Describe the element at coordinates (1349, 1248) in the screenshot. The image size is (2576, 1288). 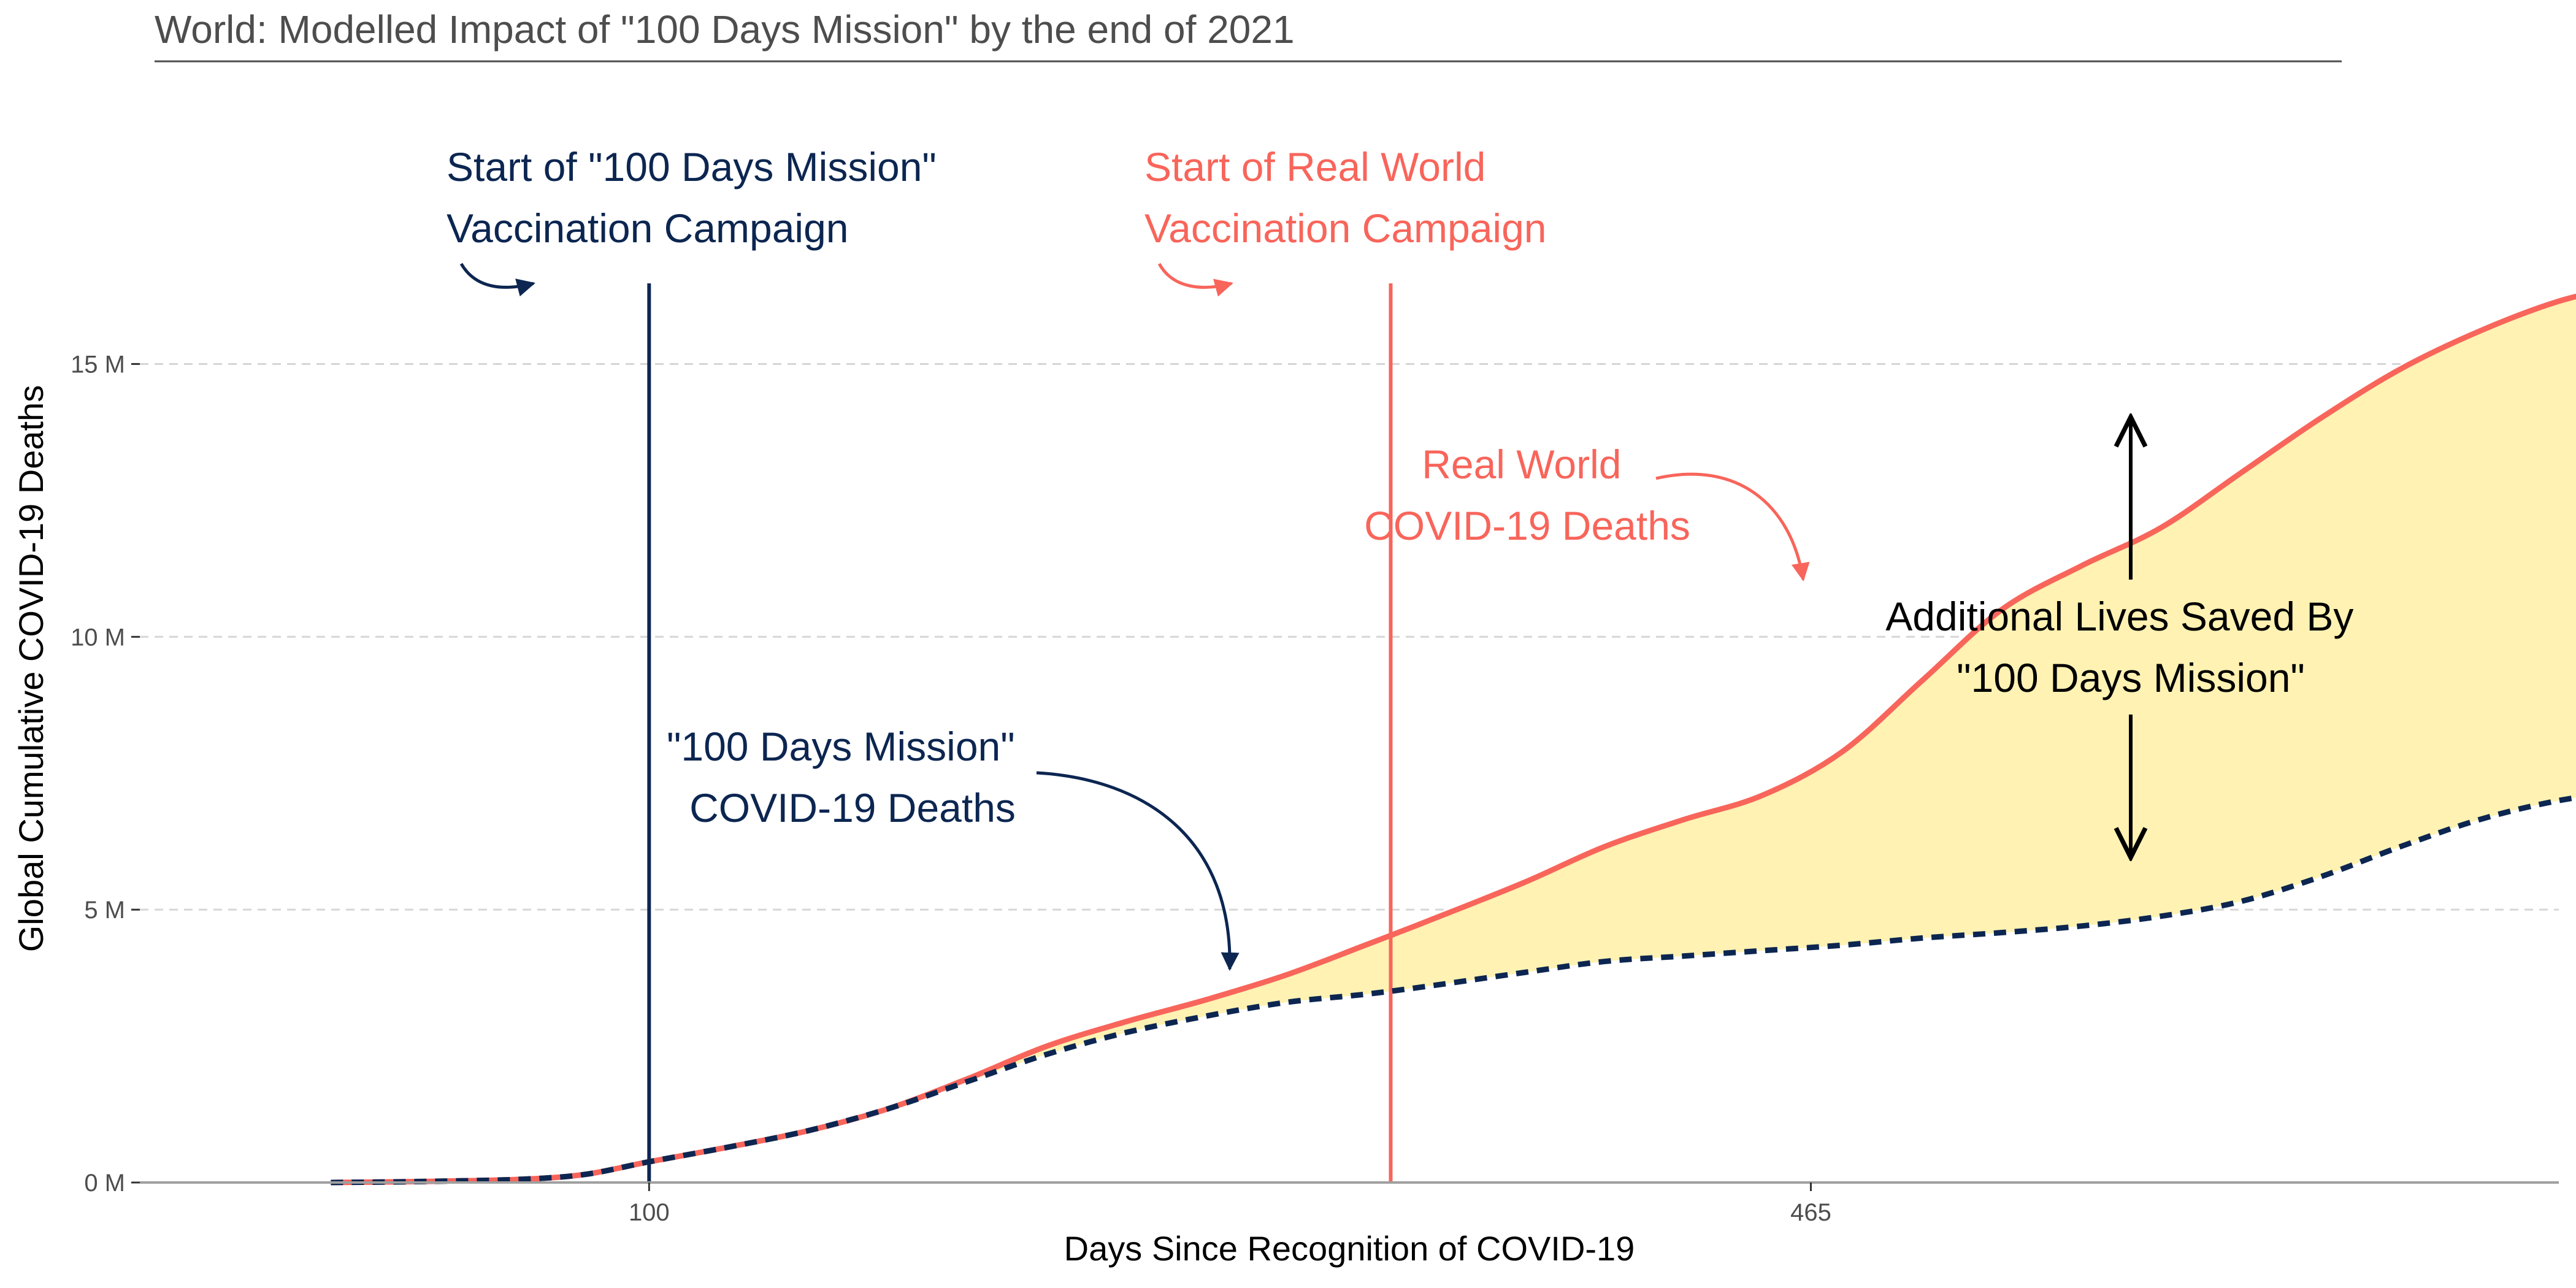
I see `x-axis-label: Days Since Recognition of COVID-19` at that location.